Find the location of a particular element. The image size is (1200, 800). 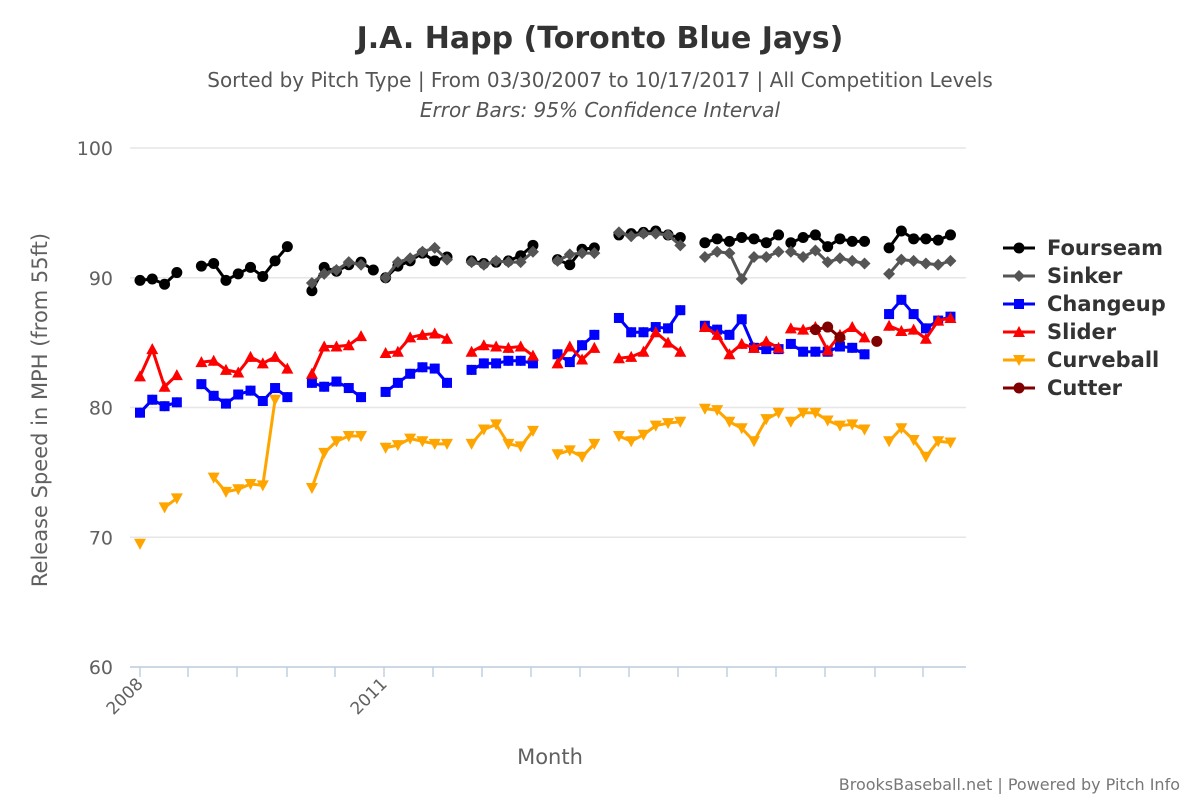

legend-item-slider: Slider is located at coordinates (1060, 332).